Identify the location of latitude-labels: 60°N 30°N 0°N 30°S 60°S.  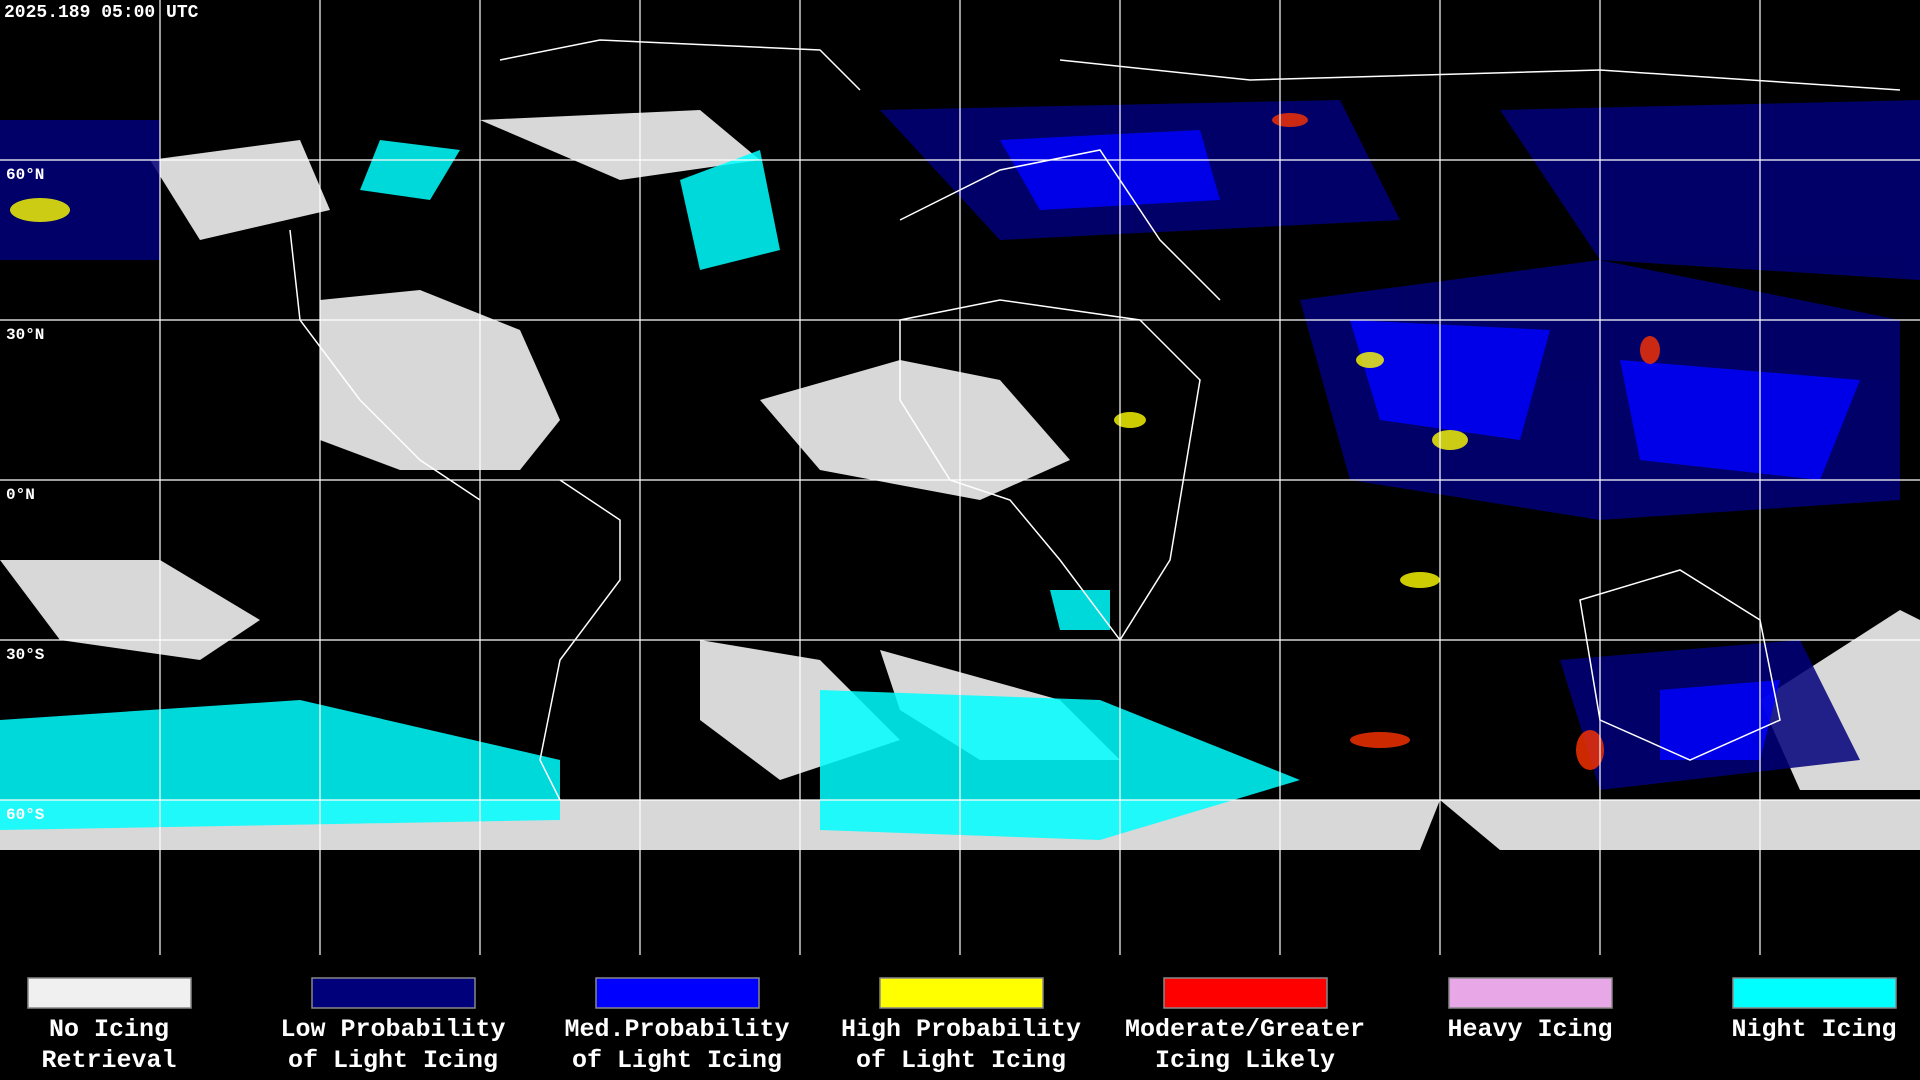
(25, 495).